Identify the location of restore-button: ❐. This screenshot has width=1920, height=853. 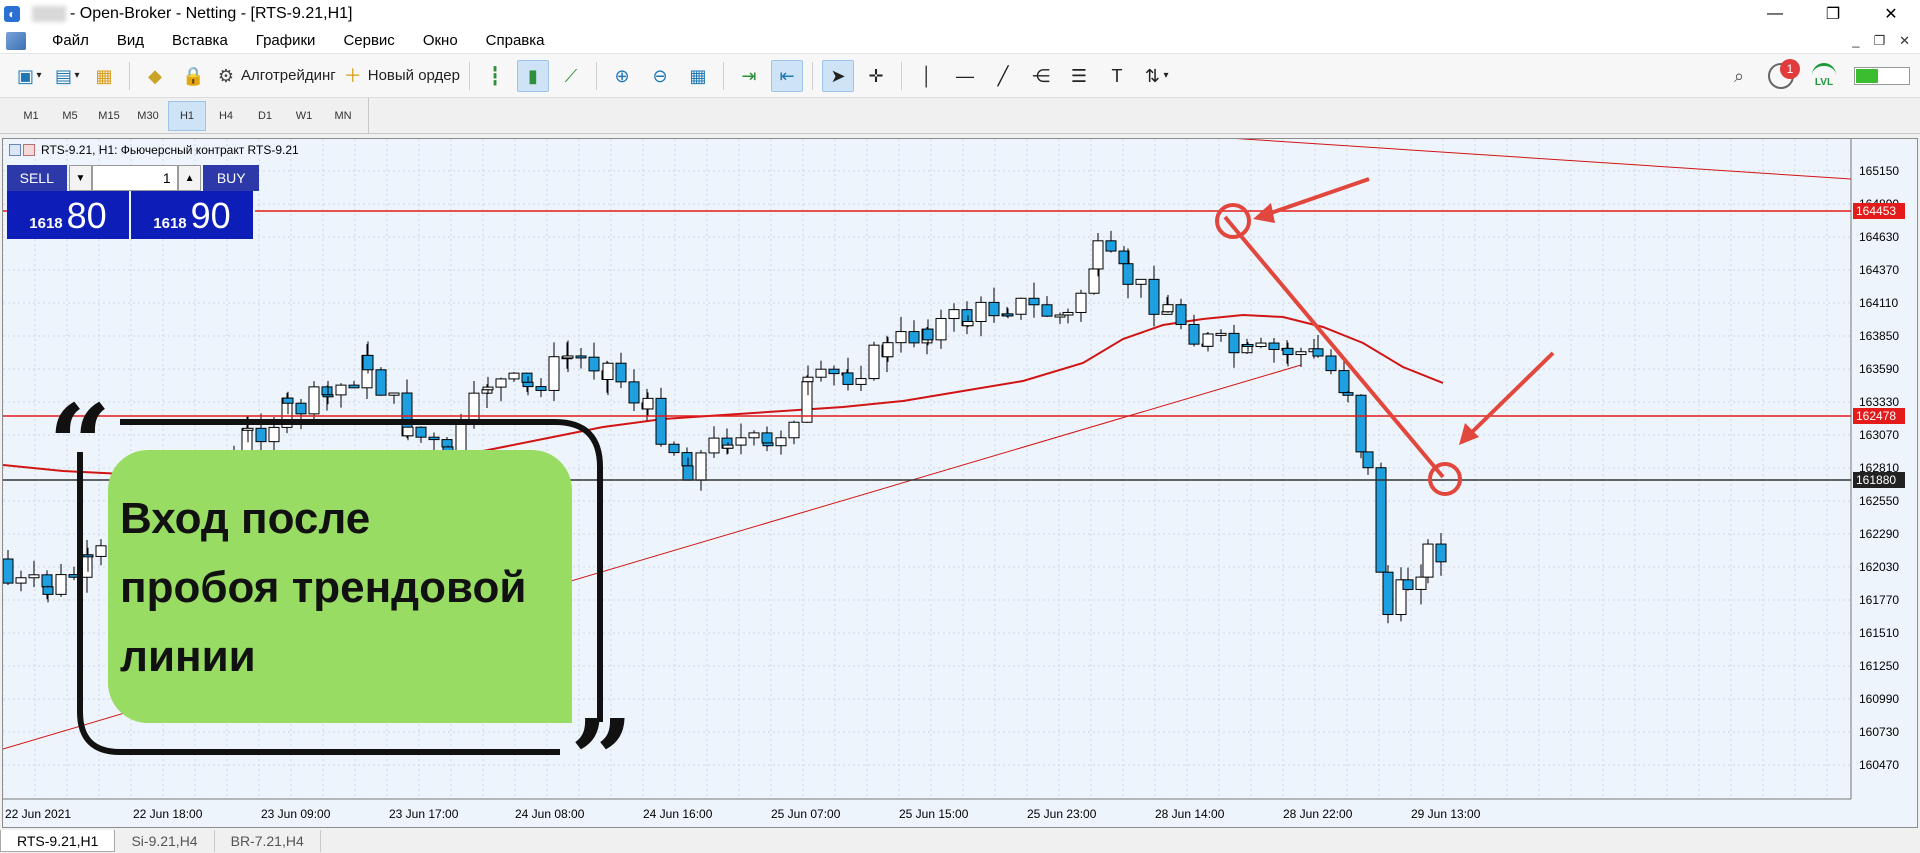
(1833, 14).